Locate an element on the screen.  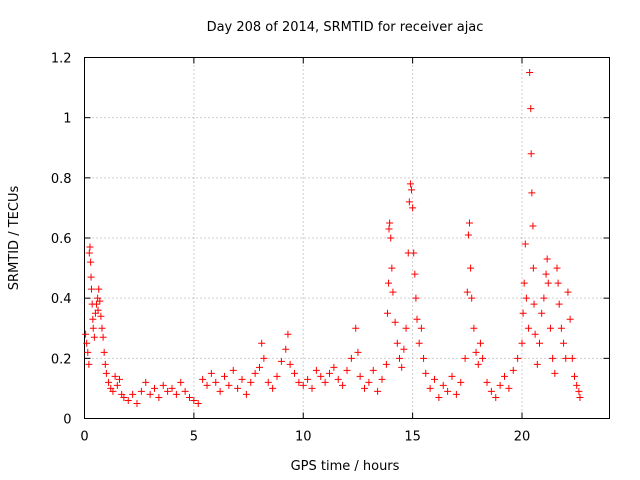
x-tick-label: 15 is located at coordinates (412, 437).